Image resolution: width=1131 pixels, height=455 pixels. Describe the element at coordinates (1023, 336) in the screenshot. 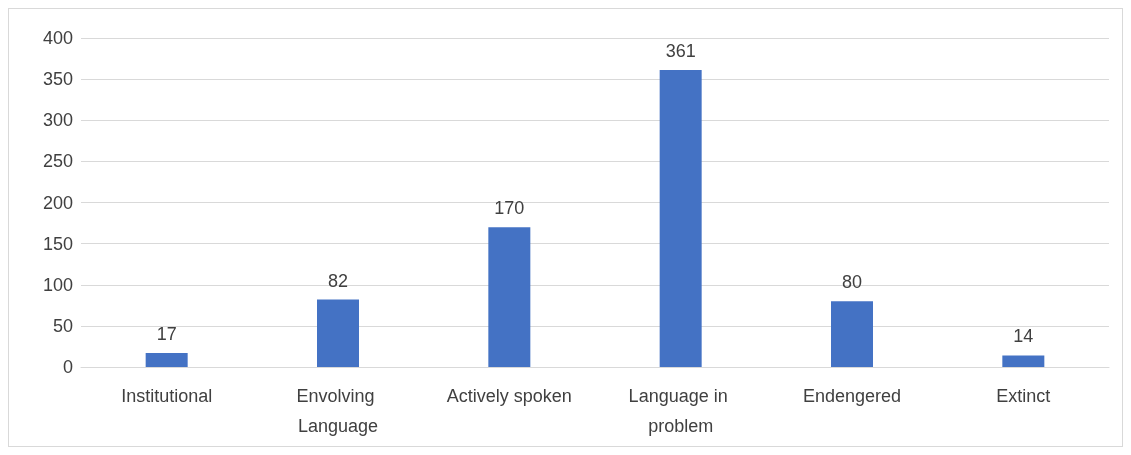

I see `data-label: 14` at that location.